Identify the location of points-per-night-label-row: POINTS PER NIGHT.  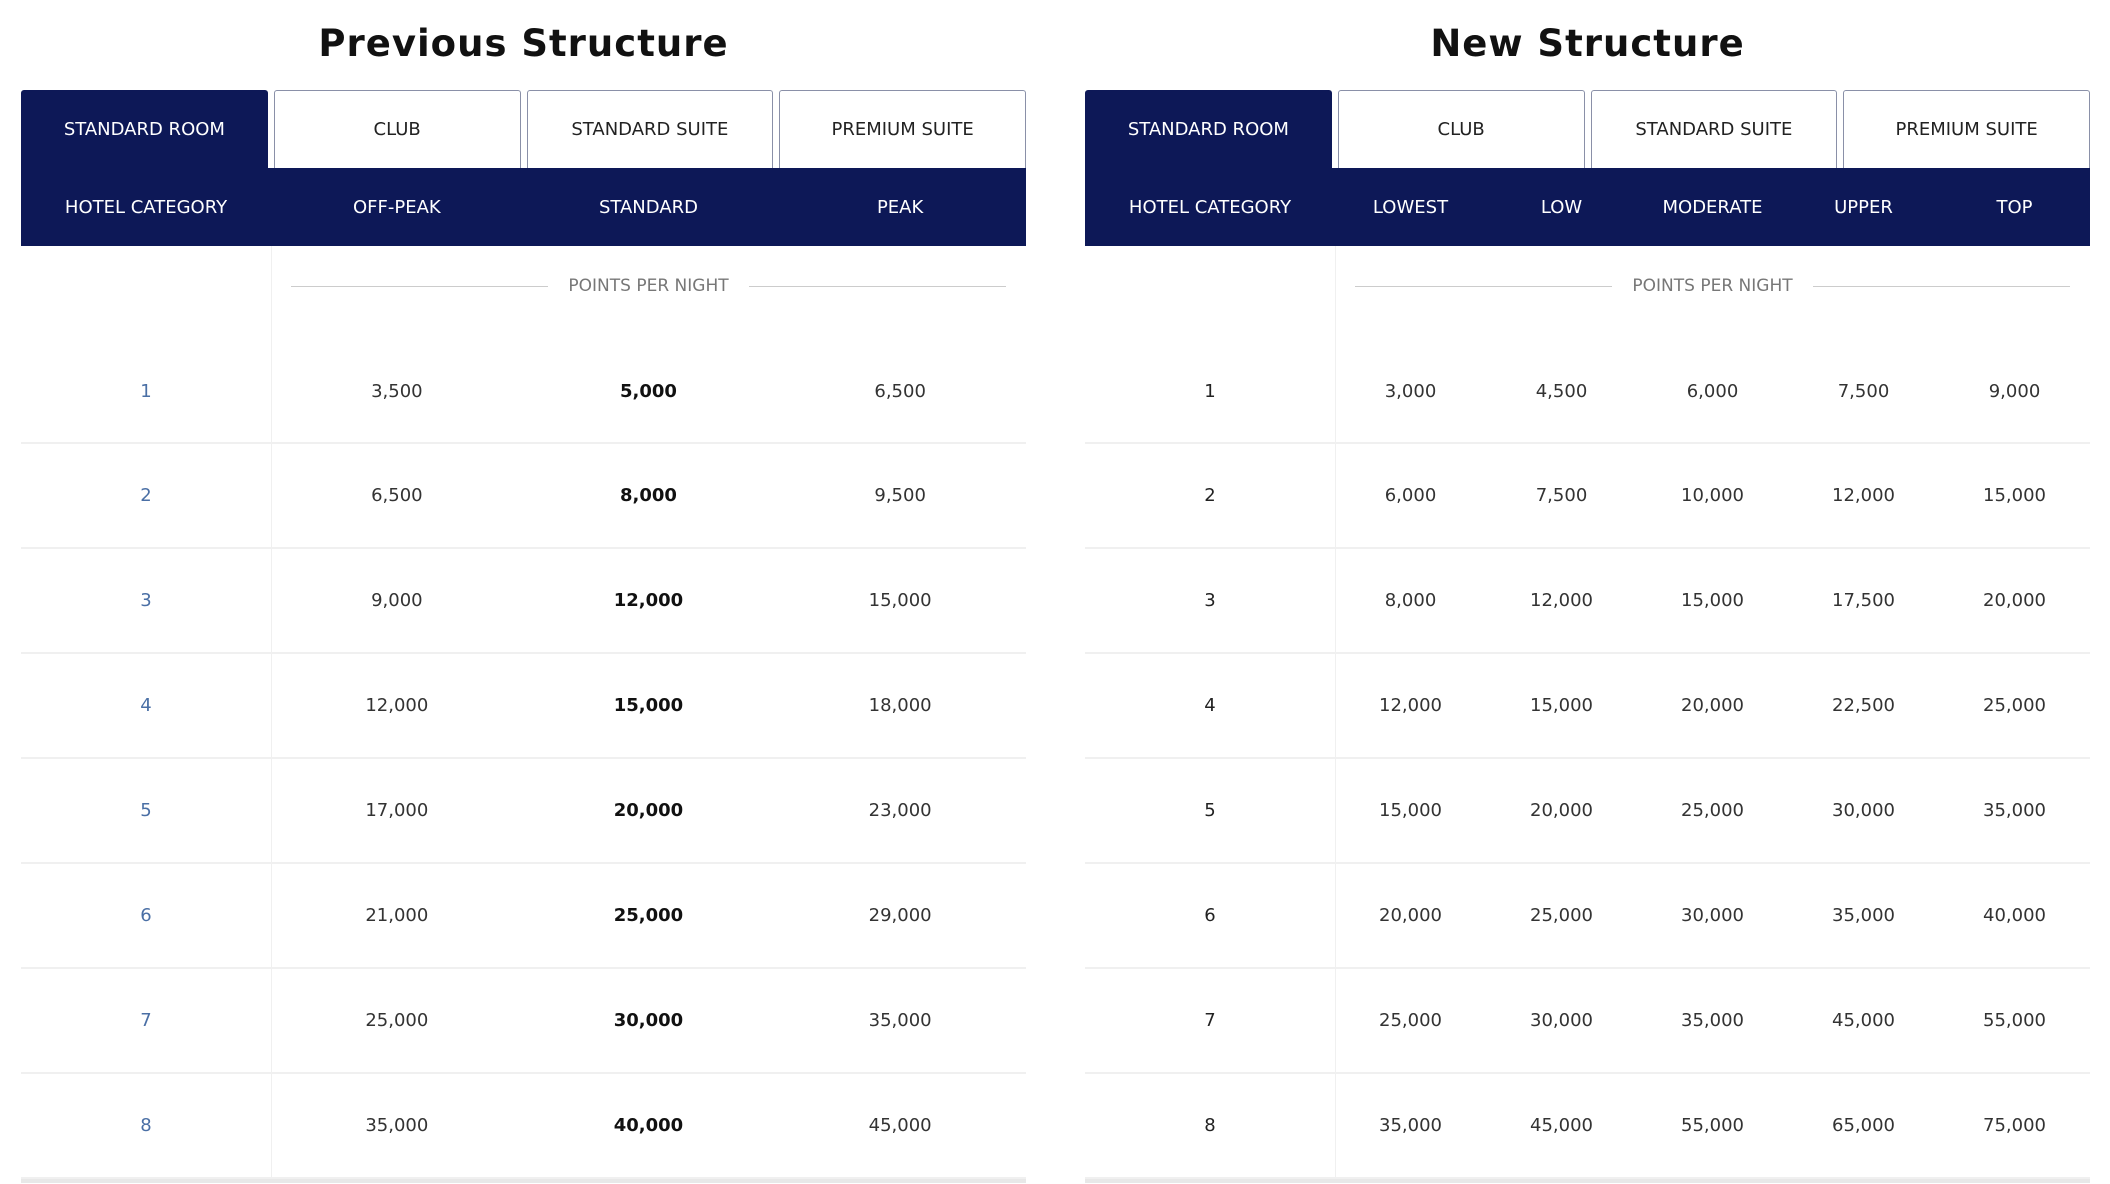
(1712, 286).